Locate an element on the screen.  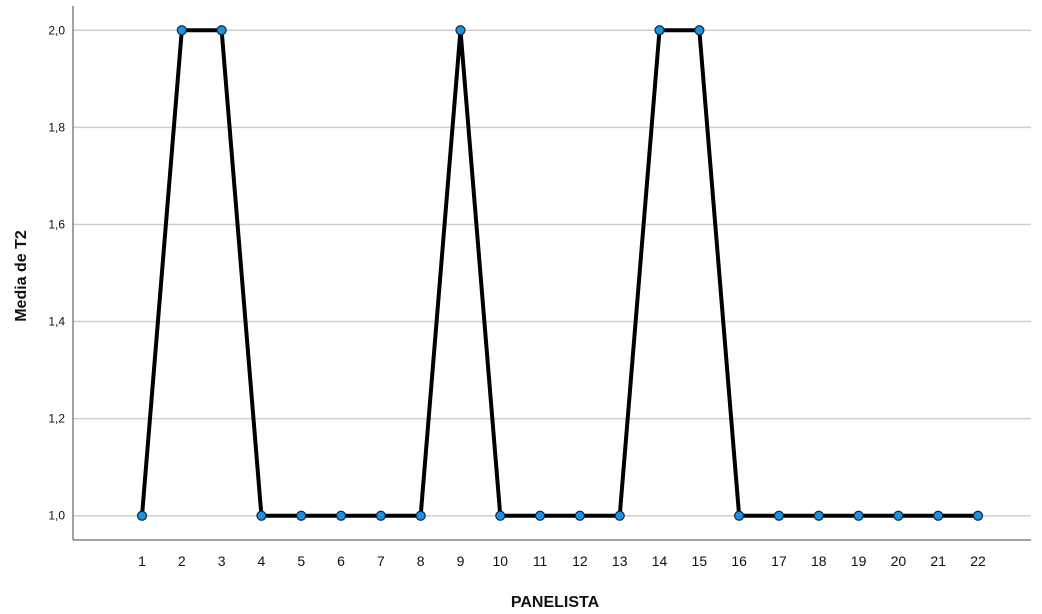
x-tick-label: 2 is located at coordinates (182, 561).